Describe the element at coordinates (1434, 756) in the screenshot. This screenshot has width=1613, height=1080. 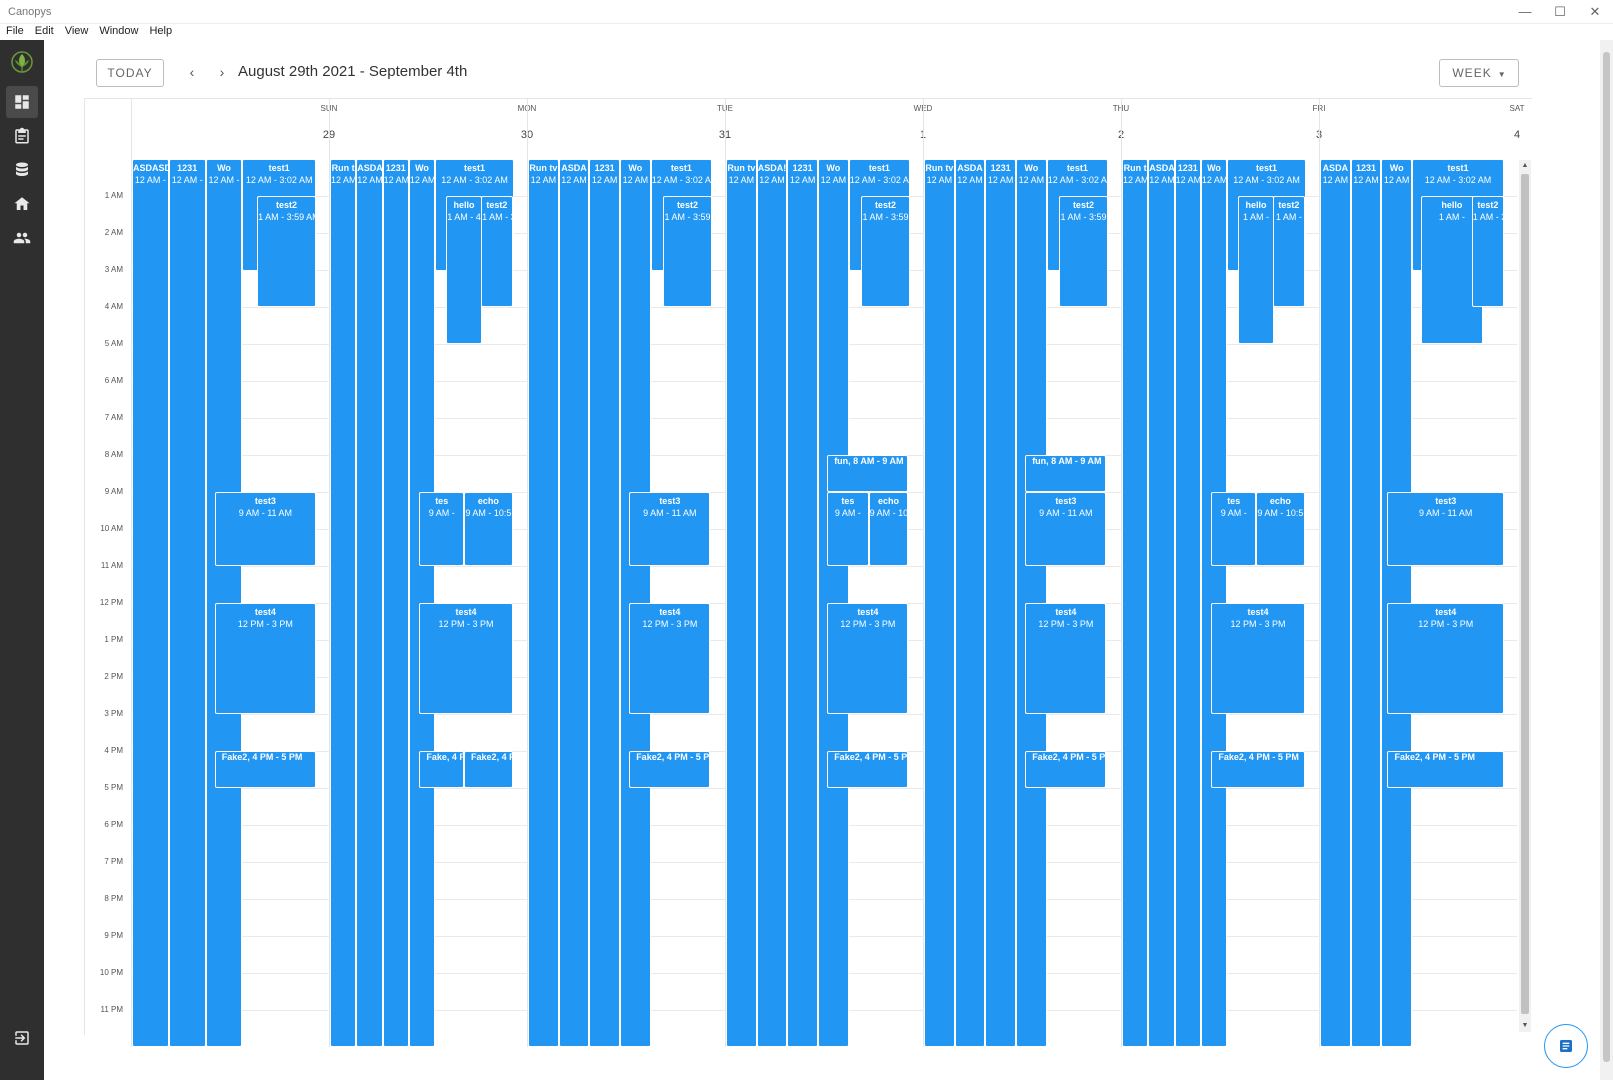
I see `event-title: Fake2, 4 PM - 5 PM` at that location.